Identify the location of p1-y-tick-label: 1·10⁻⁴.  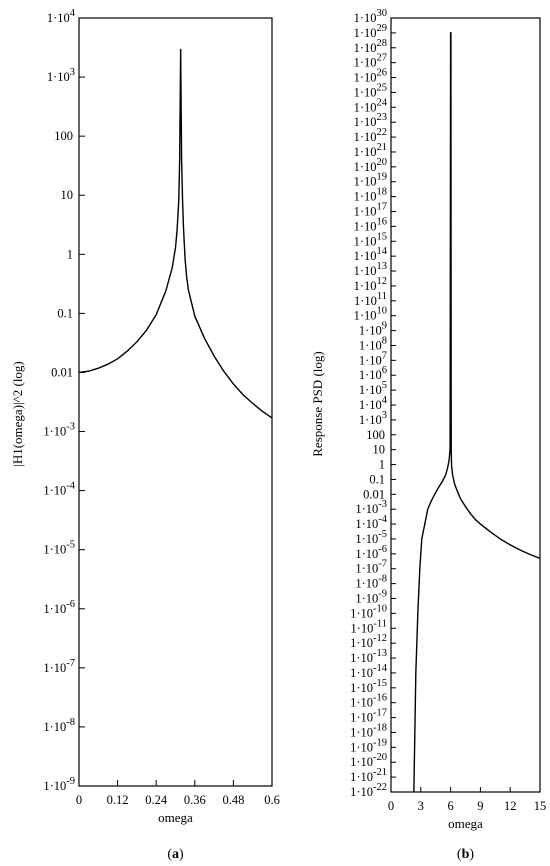
(371, 522).